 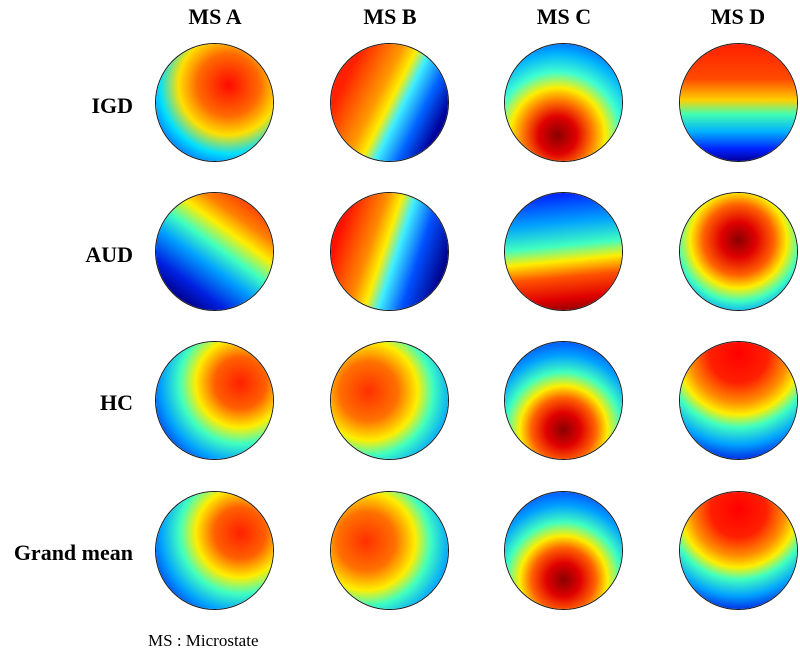 What do you see at coordinates (389, 251) in the screenshot?
I see `topomap-aud-ms-b` at bounding box center [389, 251].